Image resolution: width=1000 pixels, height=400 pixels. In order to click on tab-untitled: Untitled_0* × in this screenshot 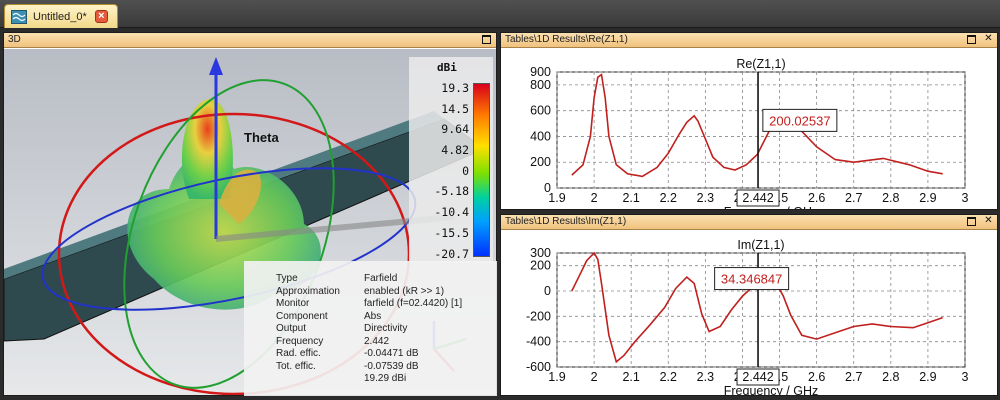, I will do `click(61, 16)`.